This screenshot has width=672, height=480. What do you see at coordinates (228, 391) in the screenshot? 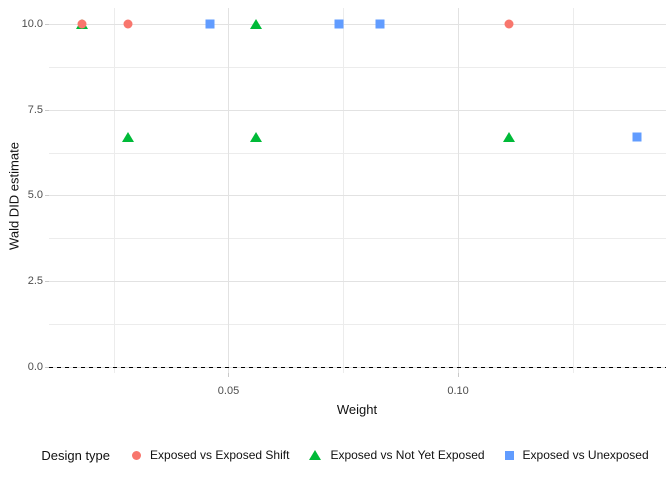
I see `x-axis-tick-label: 0.05` at bounding box center [228, 391].